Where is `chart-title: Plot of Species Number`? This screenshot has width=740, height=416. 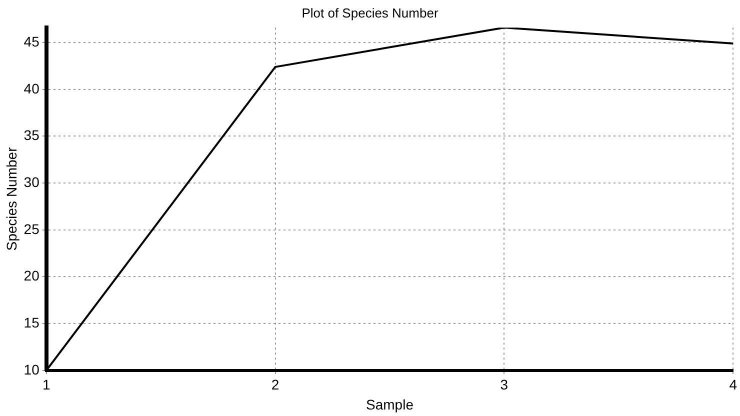
chart-title: Plot of Species Number is located at coordinates (370, 12).